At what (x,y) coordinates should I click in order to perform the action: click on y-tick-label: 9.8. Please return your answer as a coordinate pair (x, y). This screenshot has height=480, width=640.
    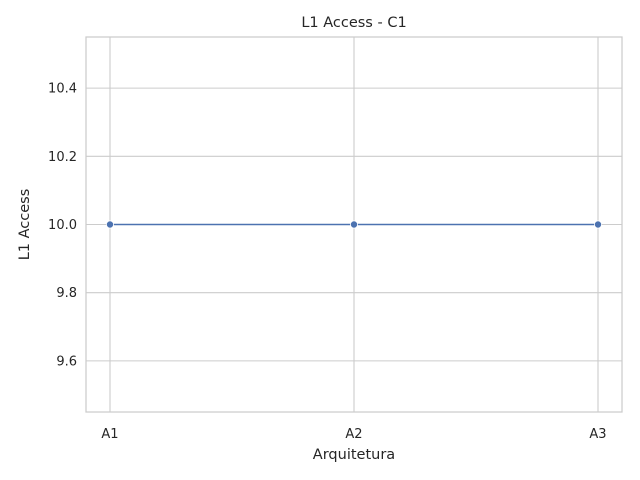
    Looking at the image, I should click on (66, 293).